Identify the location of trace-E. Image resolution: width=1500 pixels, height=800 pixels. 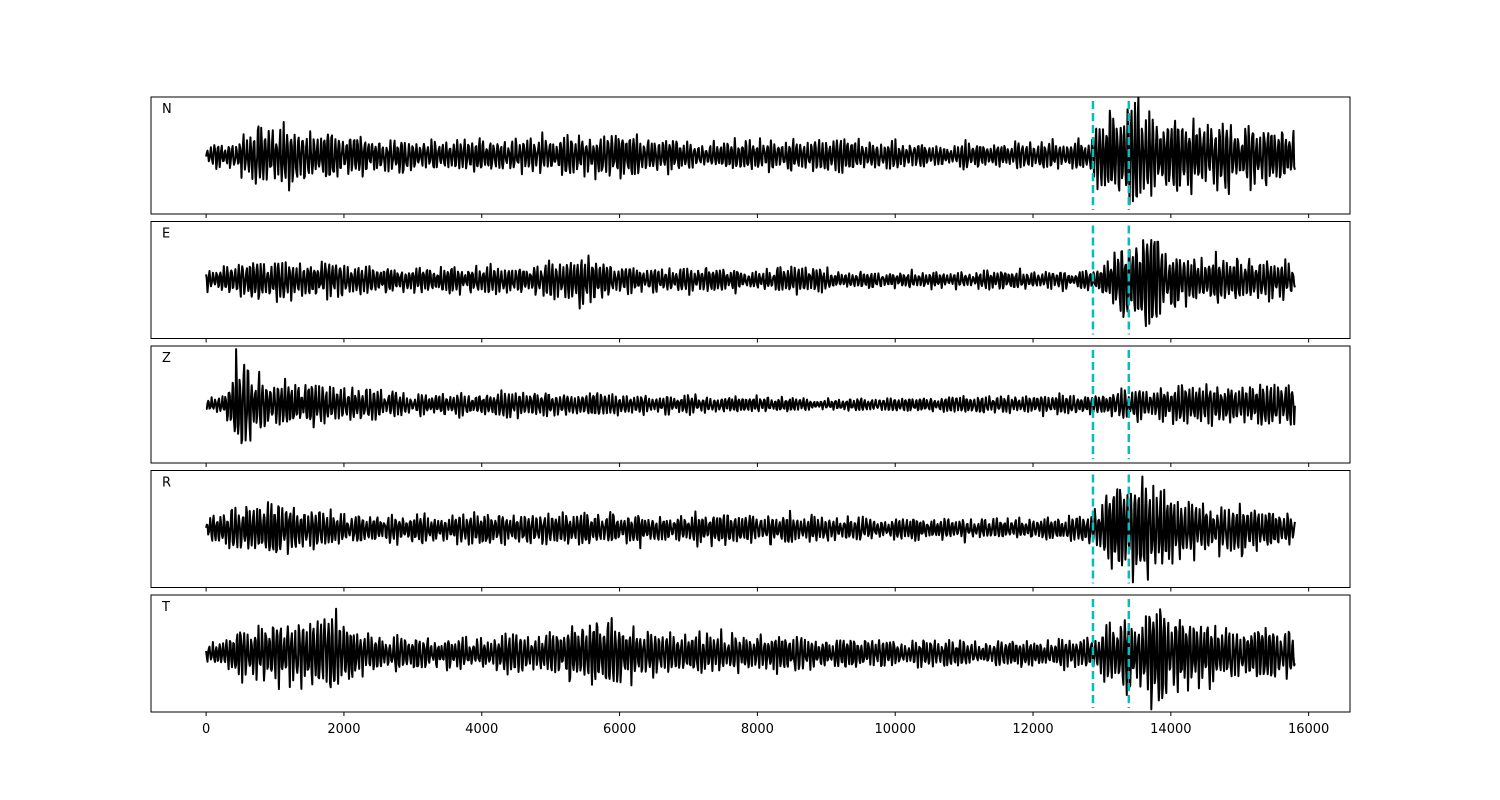
(750, 283).